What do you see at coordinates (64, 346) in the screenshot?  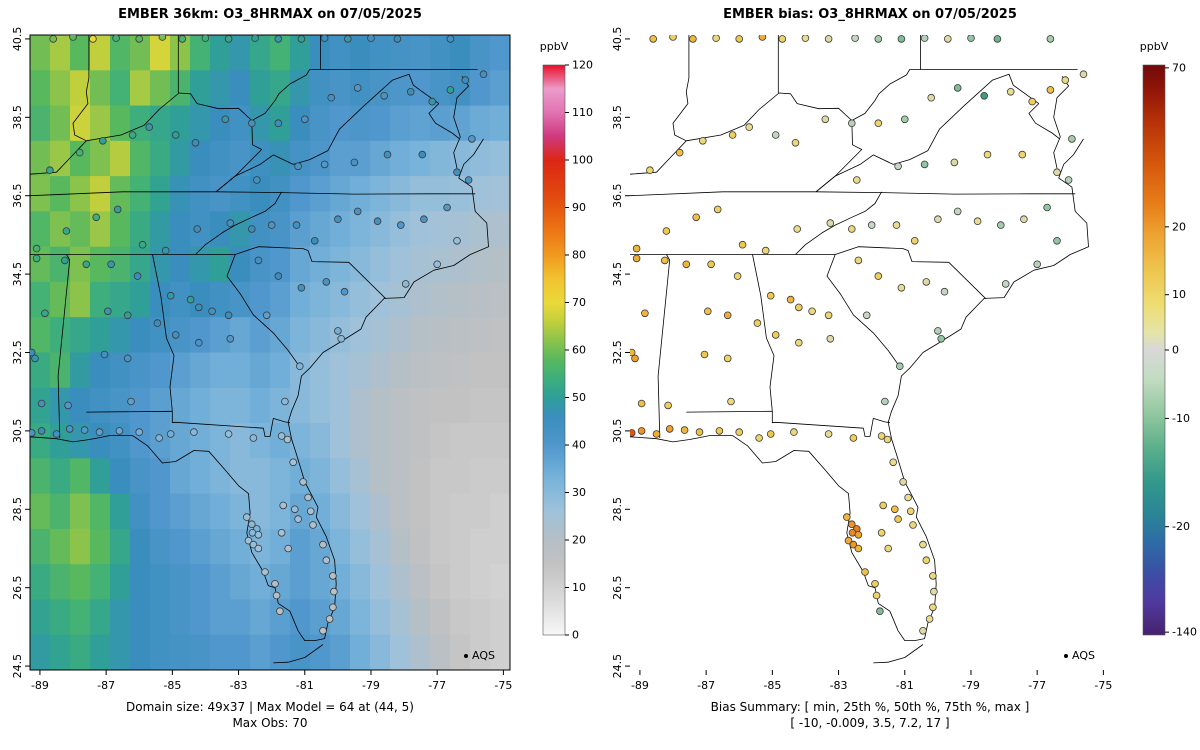 I see `boundary-ms_al_line` at bounding box center [64, 346].